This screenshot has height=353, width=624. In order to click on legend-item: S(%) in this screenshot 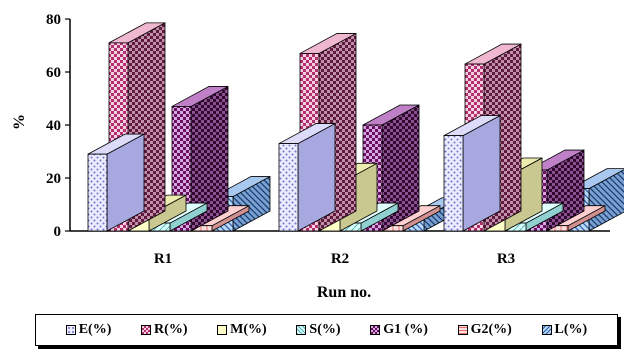, I will do `click(318, 330)`.